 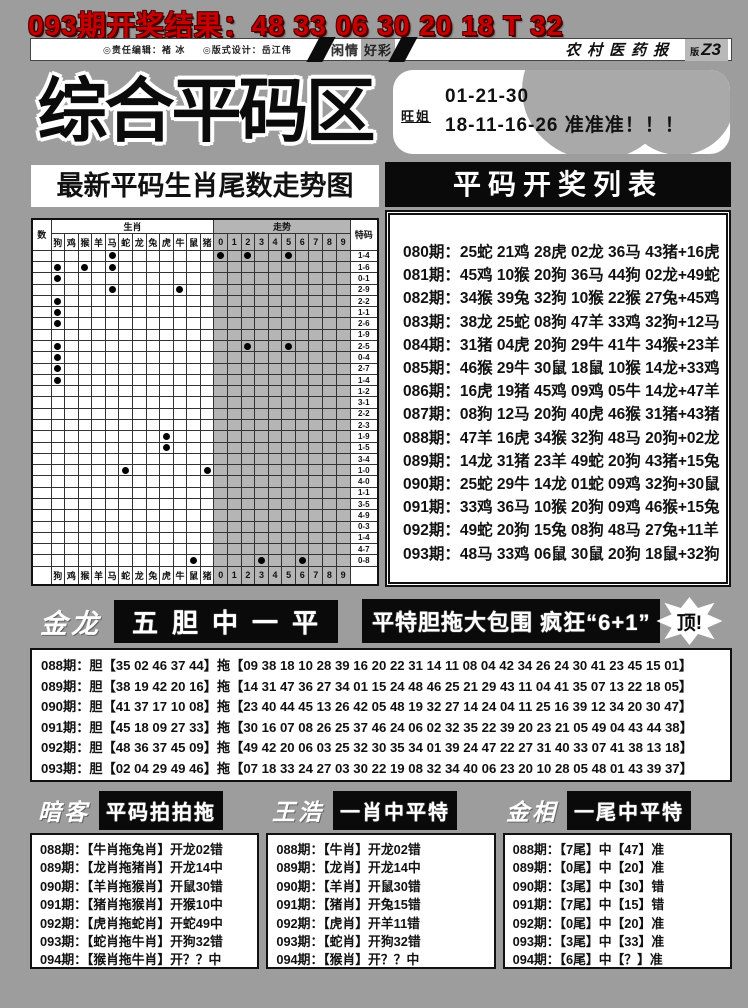 What do you see at coordinates (348, 905) in the screenshot?
I see `panel-row: 091期：【猪肖】开兔15错` at bounding box center [348, 905].